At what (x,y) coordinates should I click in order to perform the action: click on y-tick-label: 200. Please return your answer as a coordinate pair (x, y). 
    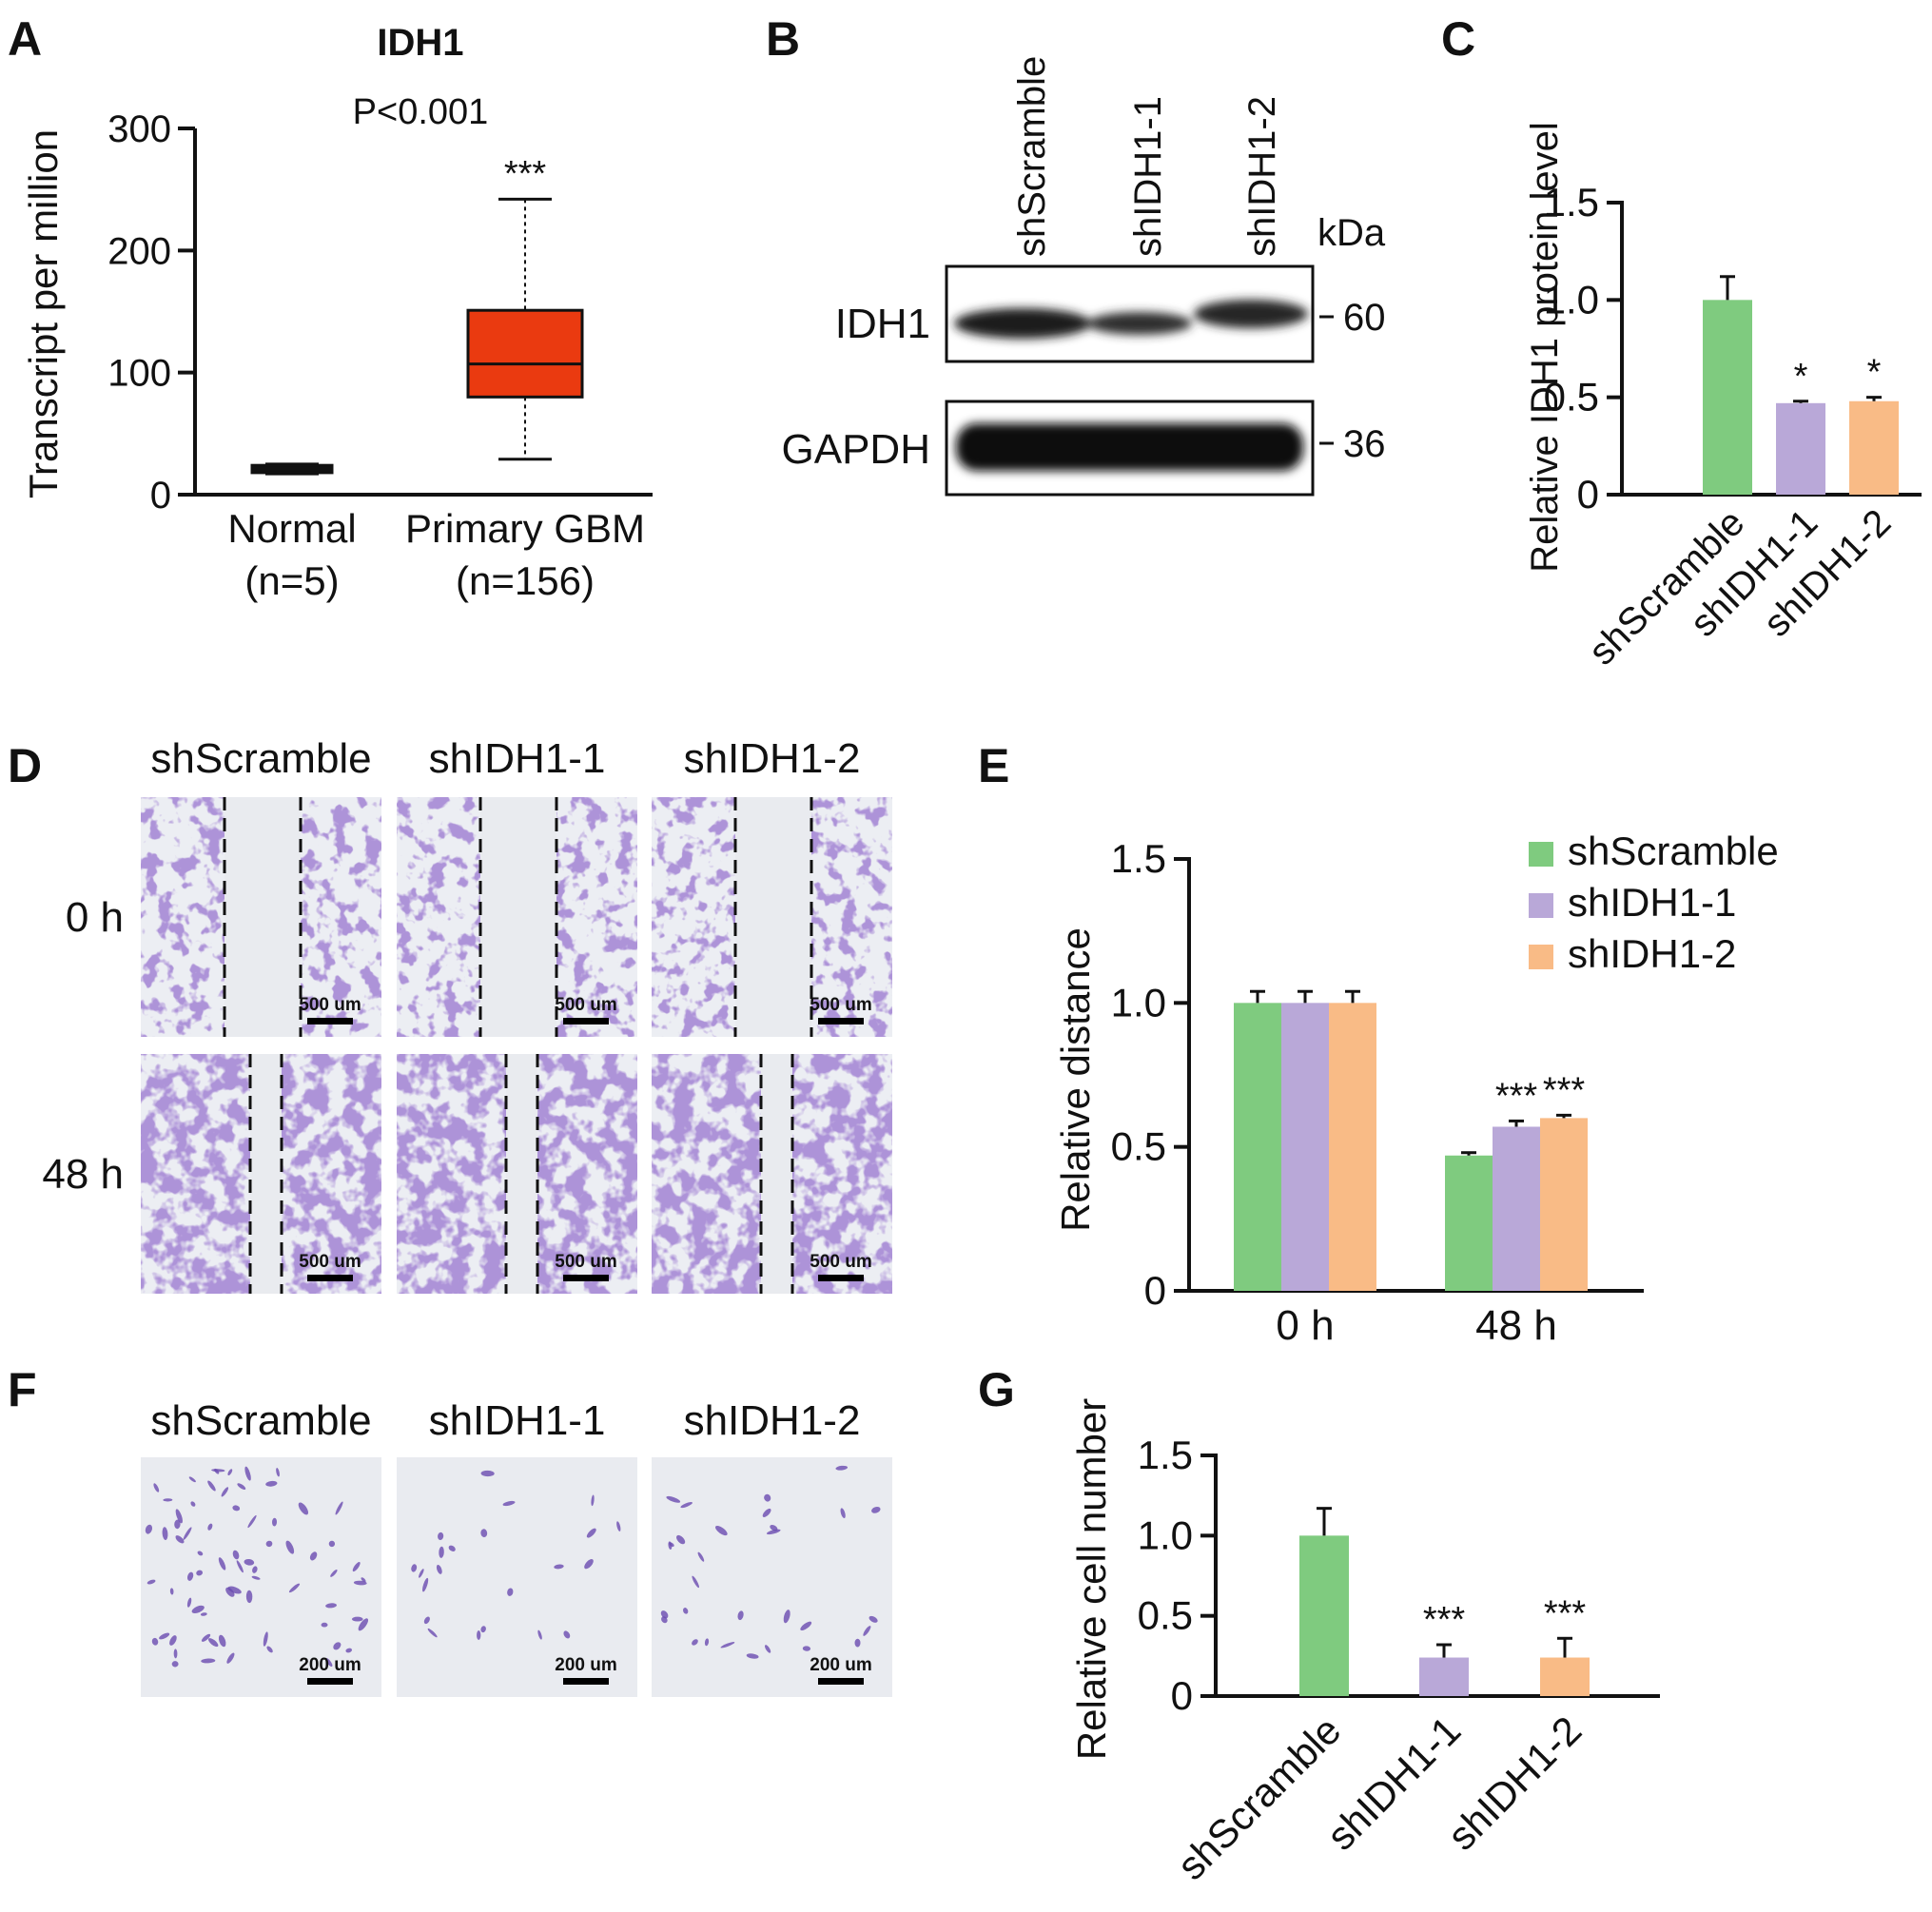
    Looking at the image, I should click on (139, 251).